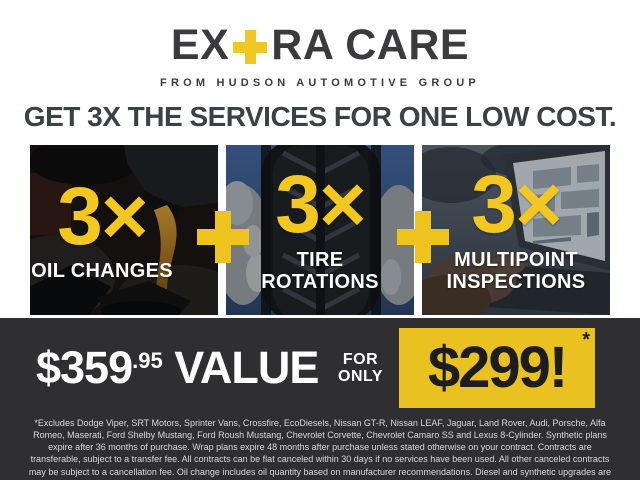  What do you see at coordinates (360, 359) in the screenshot?
I see `for-line: FOR` at bounding box center [360, 359].